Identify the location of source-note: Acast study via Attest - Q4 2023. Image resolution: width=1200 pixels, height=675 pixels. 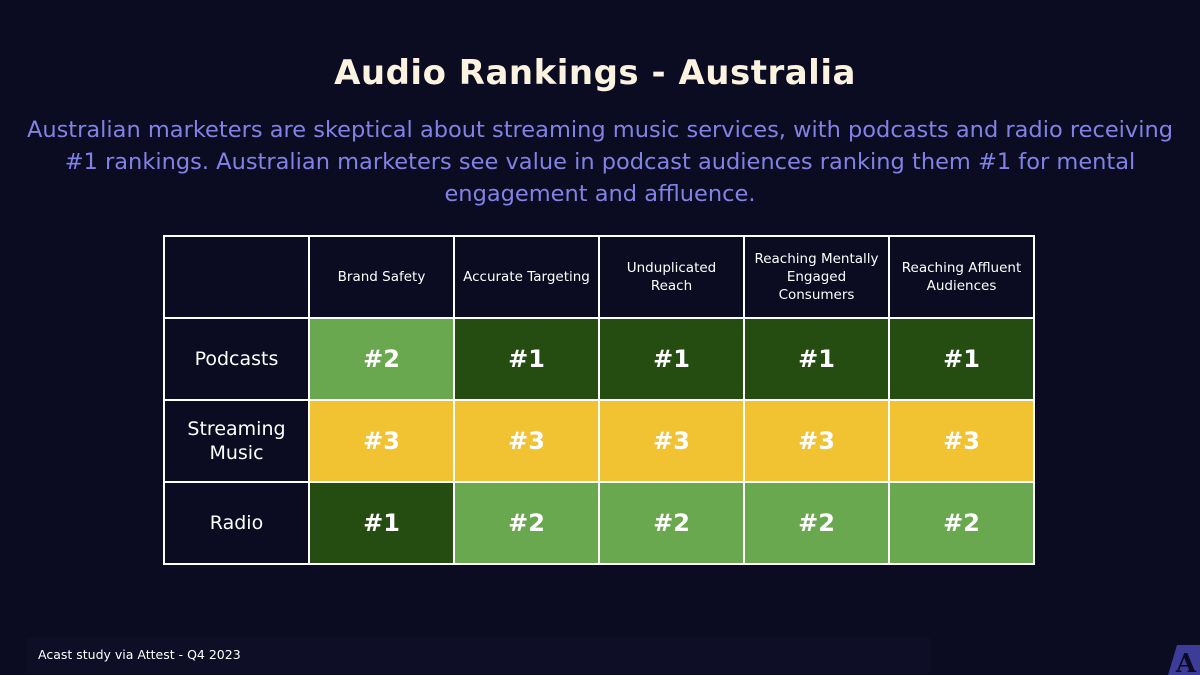
(139, 654).